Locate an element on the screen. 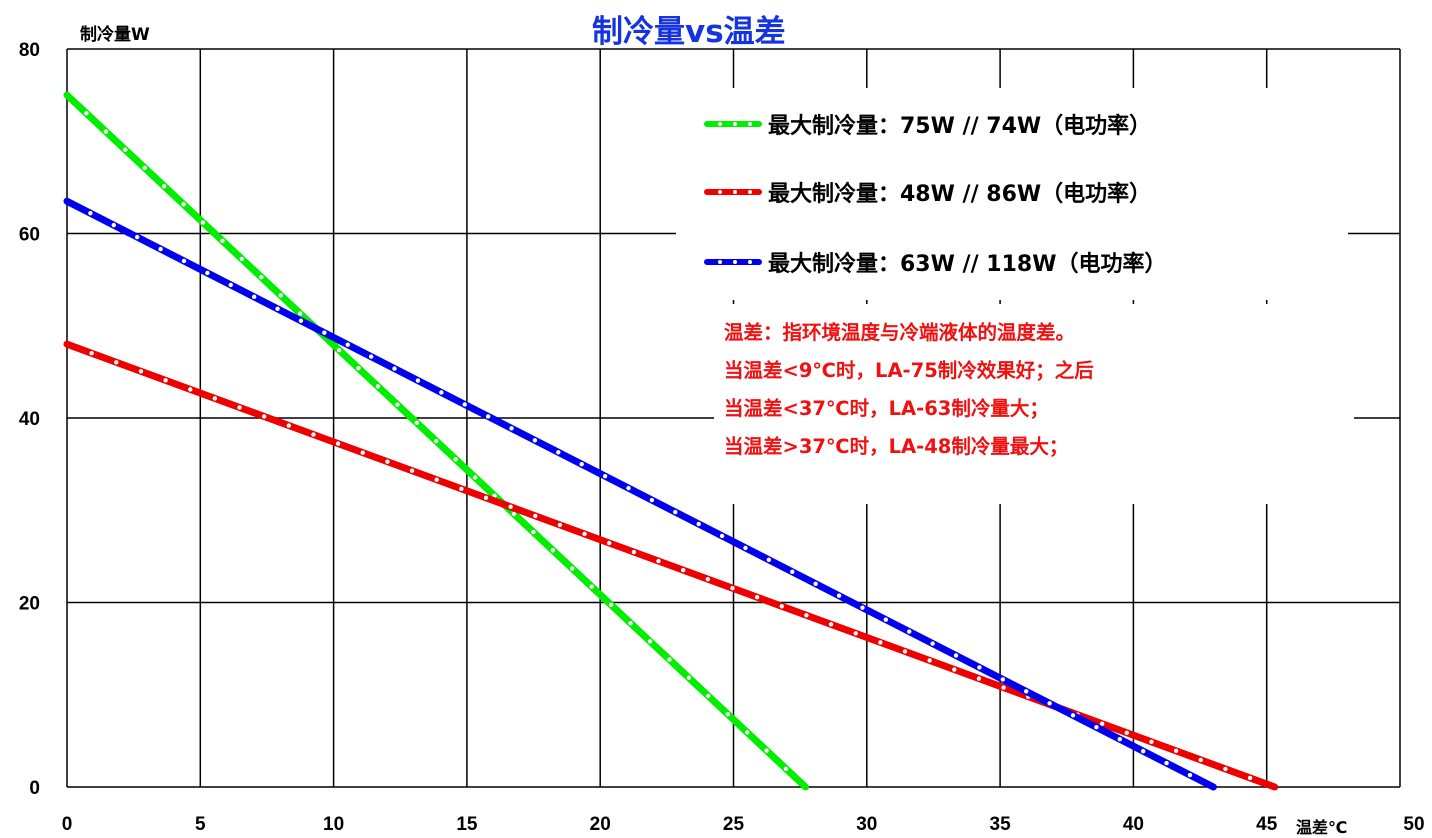 The width and height of the screenshot is (1432, 838). x-tick-label: 50 is located at coordinates (1413, 824).